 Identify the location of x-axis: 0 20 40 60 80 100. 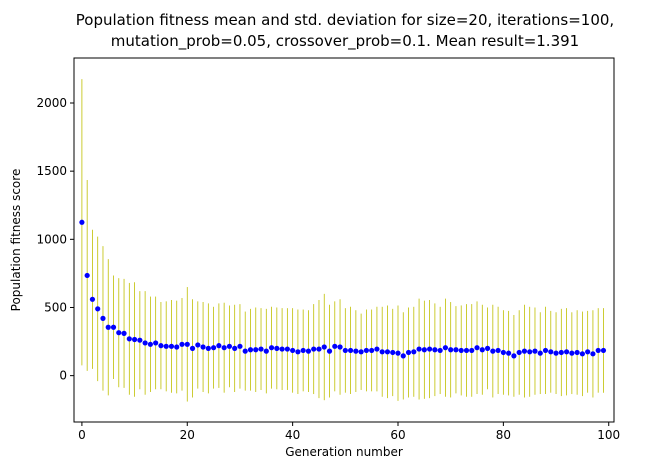
(349, 432).